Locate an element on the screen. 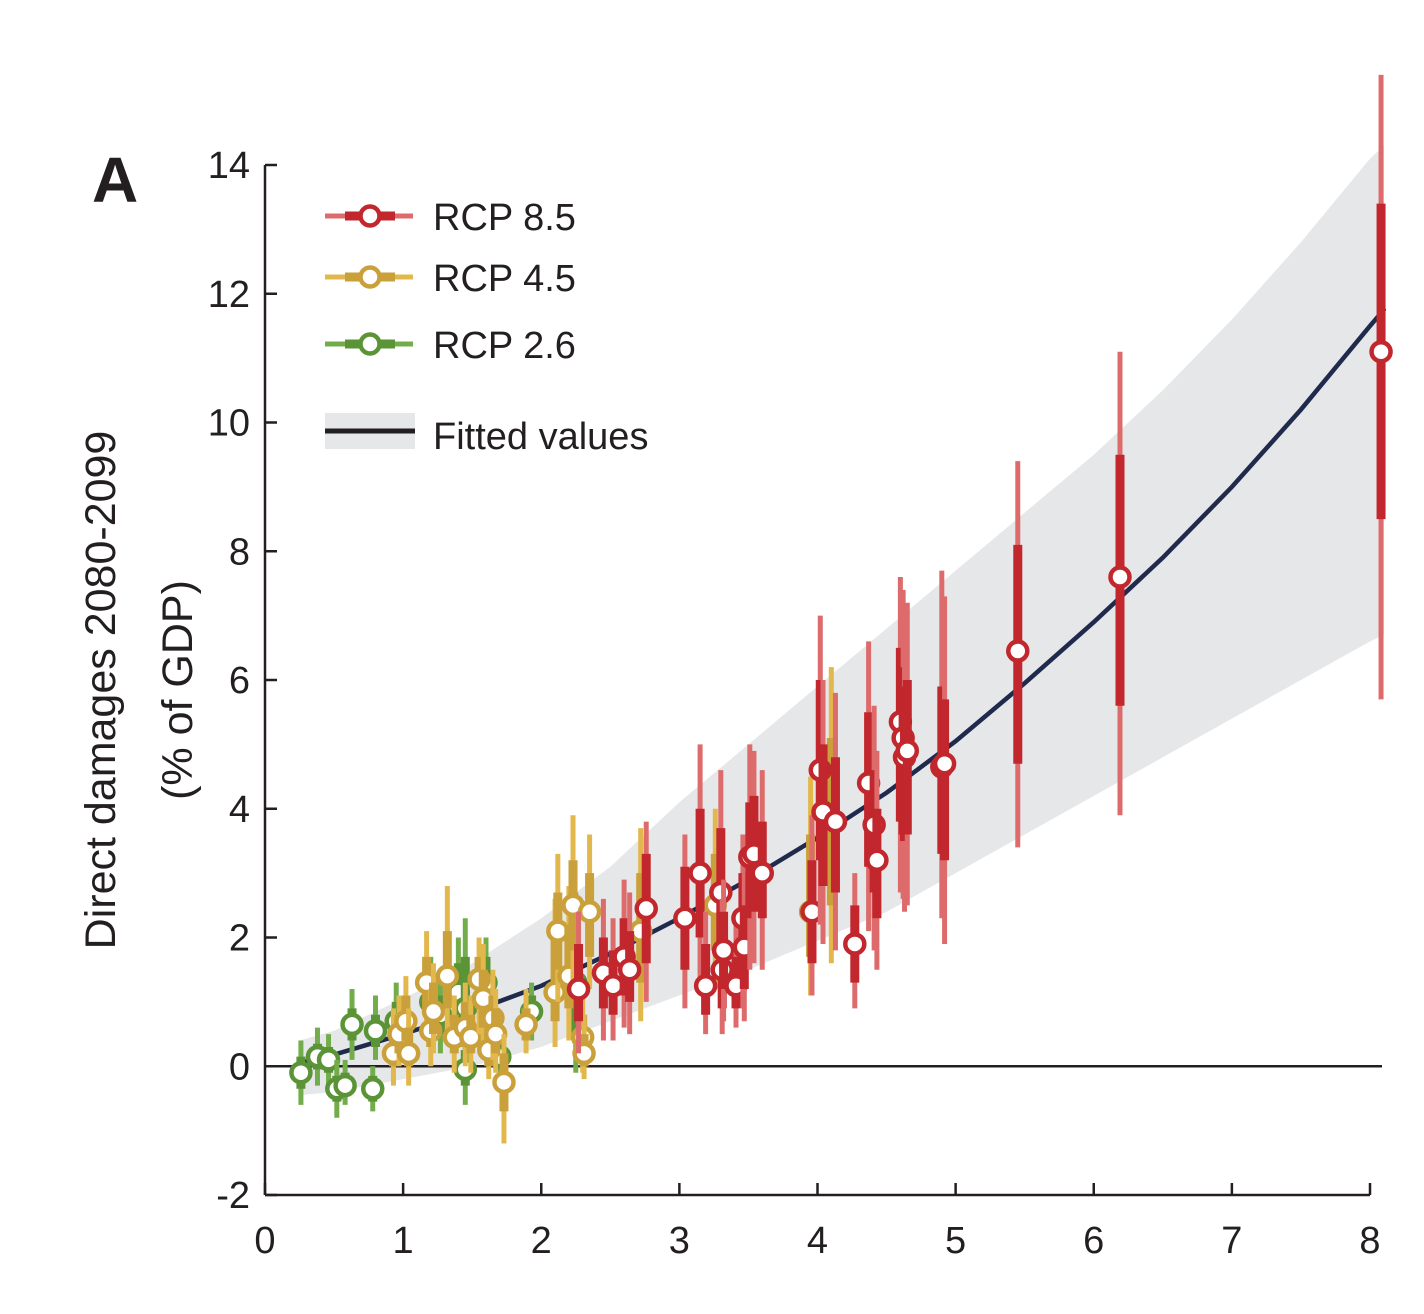  legend-label: Fitted values is located at coordinates (540, 437).